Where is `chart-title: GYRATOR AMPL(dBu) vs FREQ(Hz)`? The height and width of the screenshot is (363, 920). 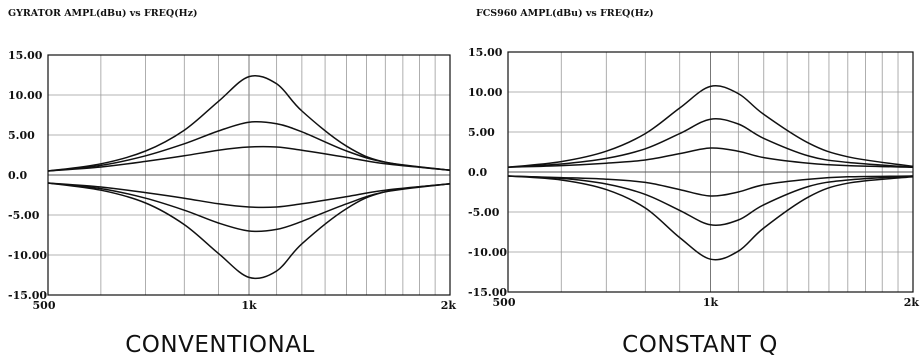 chart-title: GYRATOR AMPL(dBu) vs FREQ(Hz) is located at coordinates (103, 13).